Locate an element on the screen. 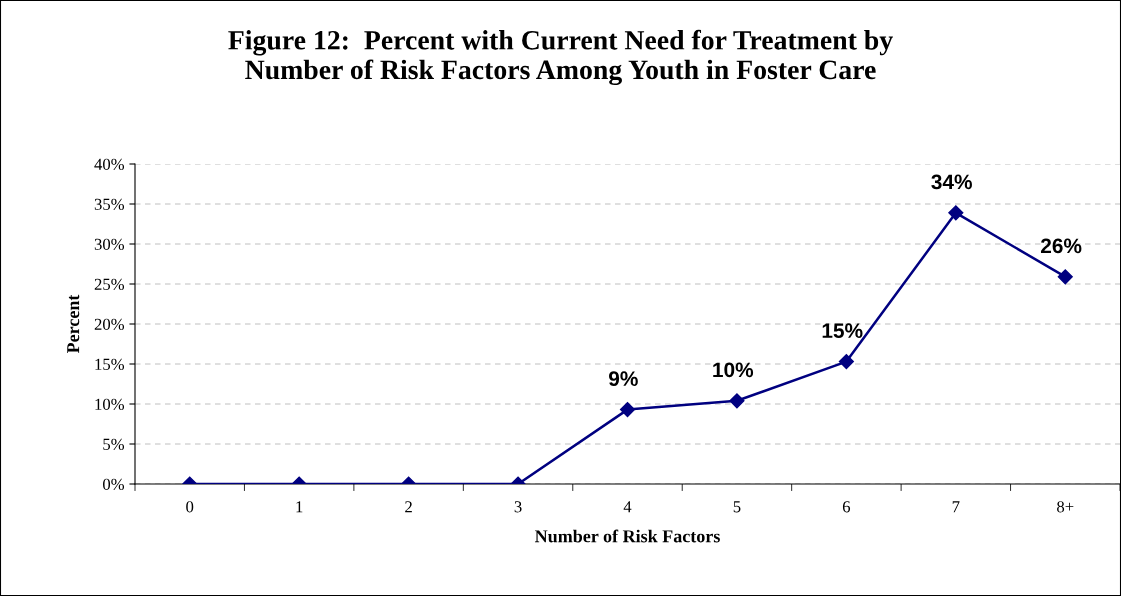  y-tick-label: 35% is located at coordinates (109, 204).